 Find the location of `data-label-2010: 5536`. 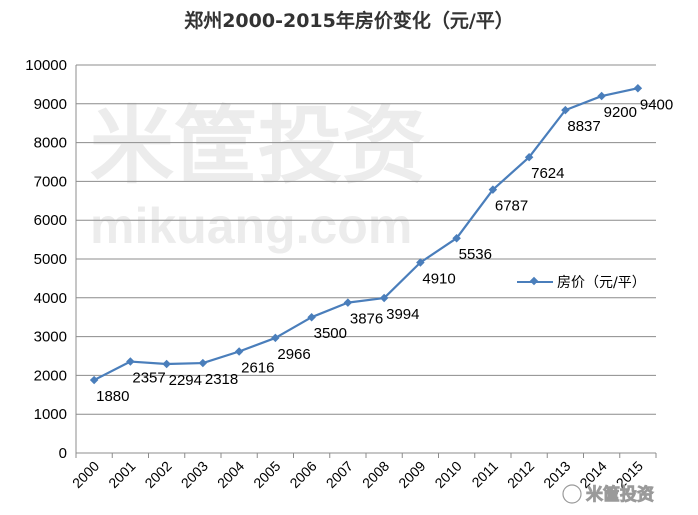

data-label-2010: 5536 is located at coordinates (475, 254).